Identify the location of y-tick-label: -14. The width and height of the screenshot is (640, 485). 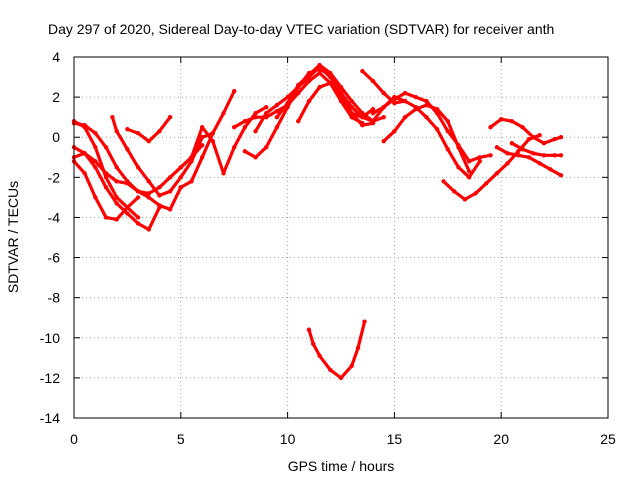
(50, 418).